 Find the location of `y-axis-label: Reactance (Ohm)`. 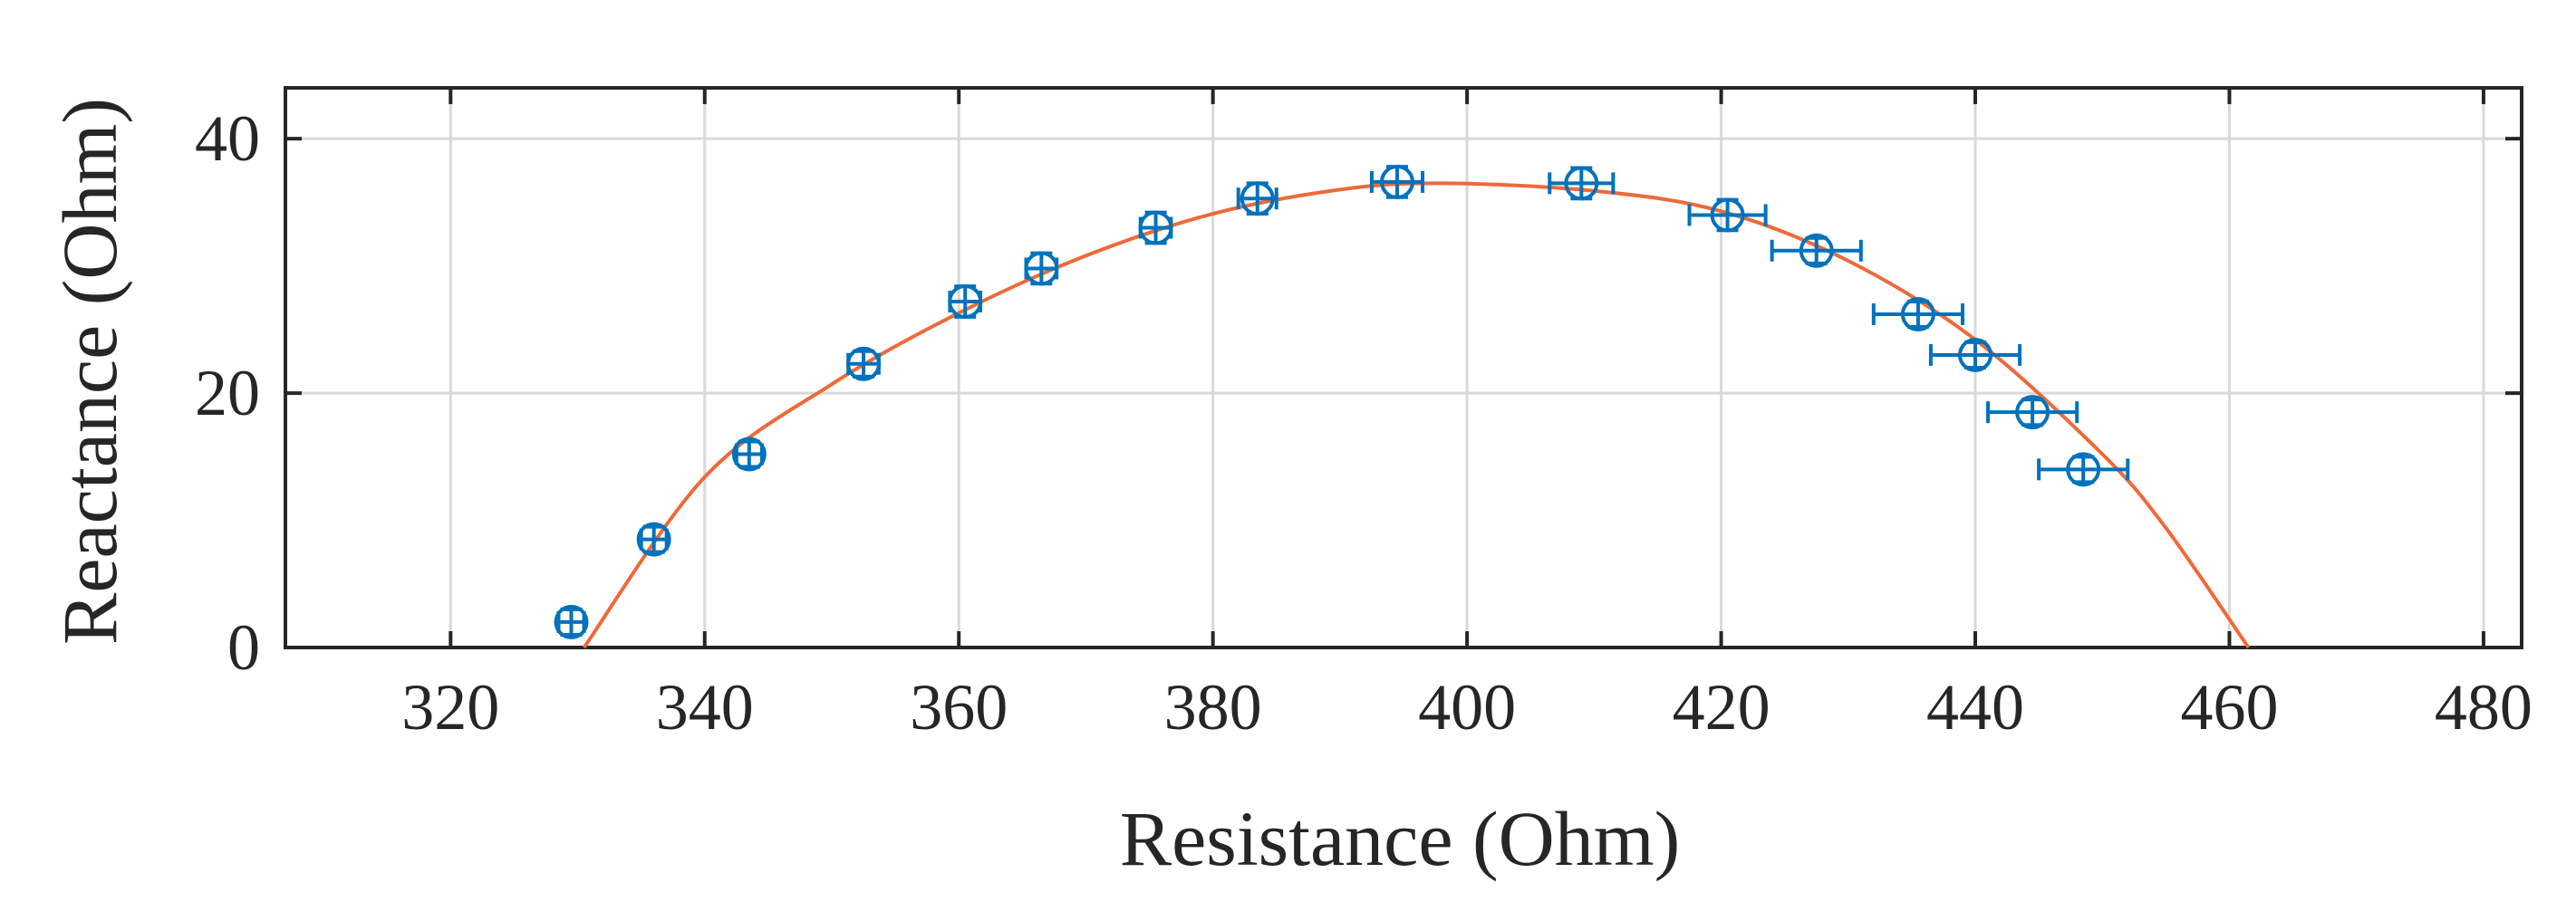

y-axis-label: Reactance (Ohm) is located at coordinates (89, 372).